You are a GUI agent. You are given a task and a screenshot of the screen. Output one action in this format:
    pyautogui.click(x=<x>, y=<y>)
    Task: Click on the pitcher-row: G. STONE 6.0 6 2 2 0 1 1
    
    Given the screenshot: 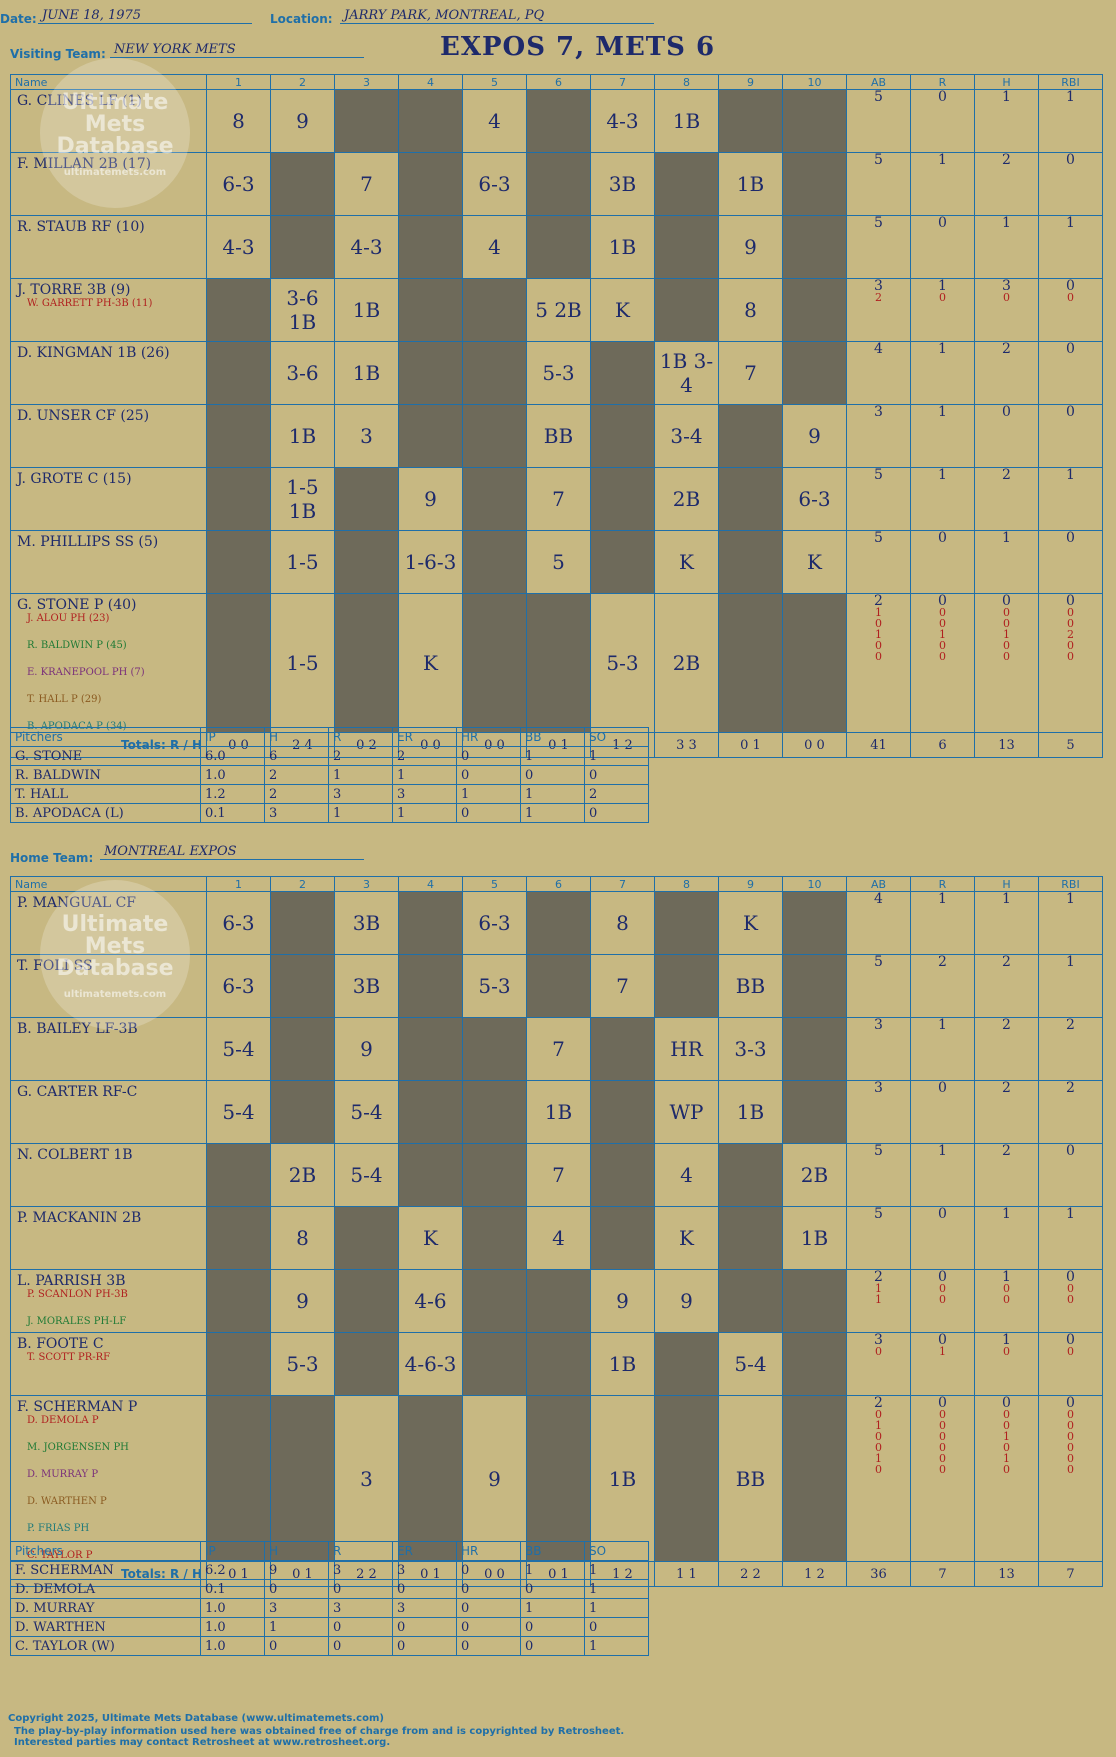 What is the action you would take?
    pyautogui.click(x=329, y=756)
    